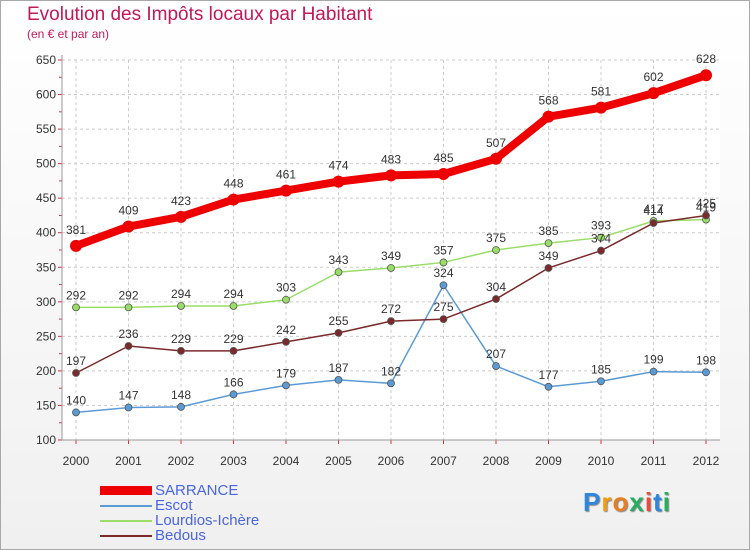 This screenshot has width=750, height=550. Describe the element at coordinates (46, 164) in the screenshot. I see `y-tick-label: 500` at that location.